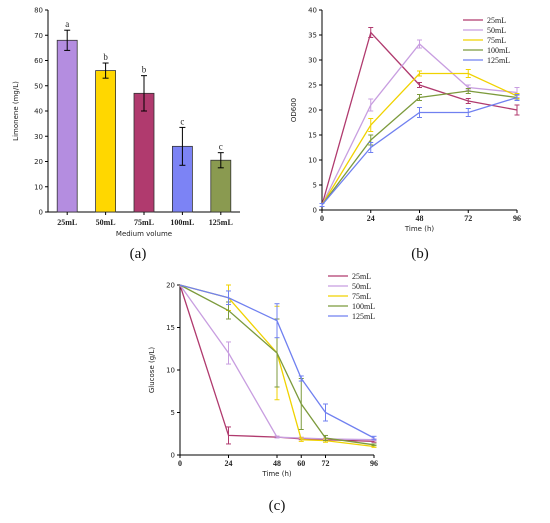  I want to click on panel-a-significance-125mL: c, so click(221, 147).